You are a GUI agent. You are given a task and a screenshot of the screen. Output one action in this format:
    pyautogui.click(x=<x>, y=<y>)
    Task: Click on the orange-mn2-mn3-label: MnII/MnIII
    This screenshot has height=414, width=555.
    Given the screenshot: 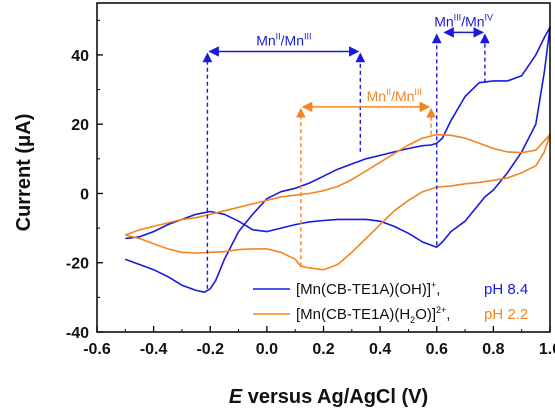 What is the action you would take?
    pyautogui.click(x=394, y=95)
    